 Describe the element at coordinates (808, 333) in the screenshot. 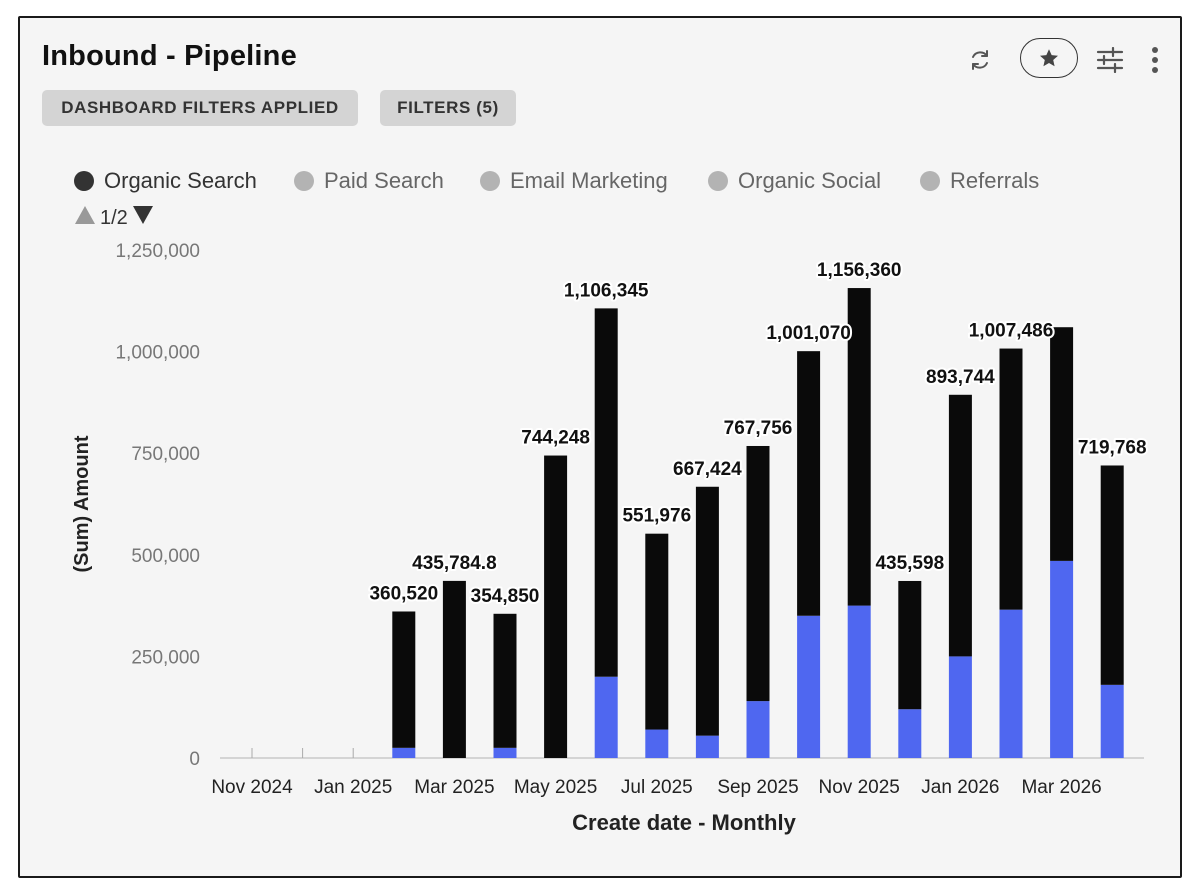

I see `data-label: 1,001,070` at that location.